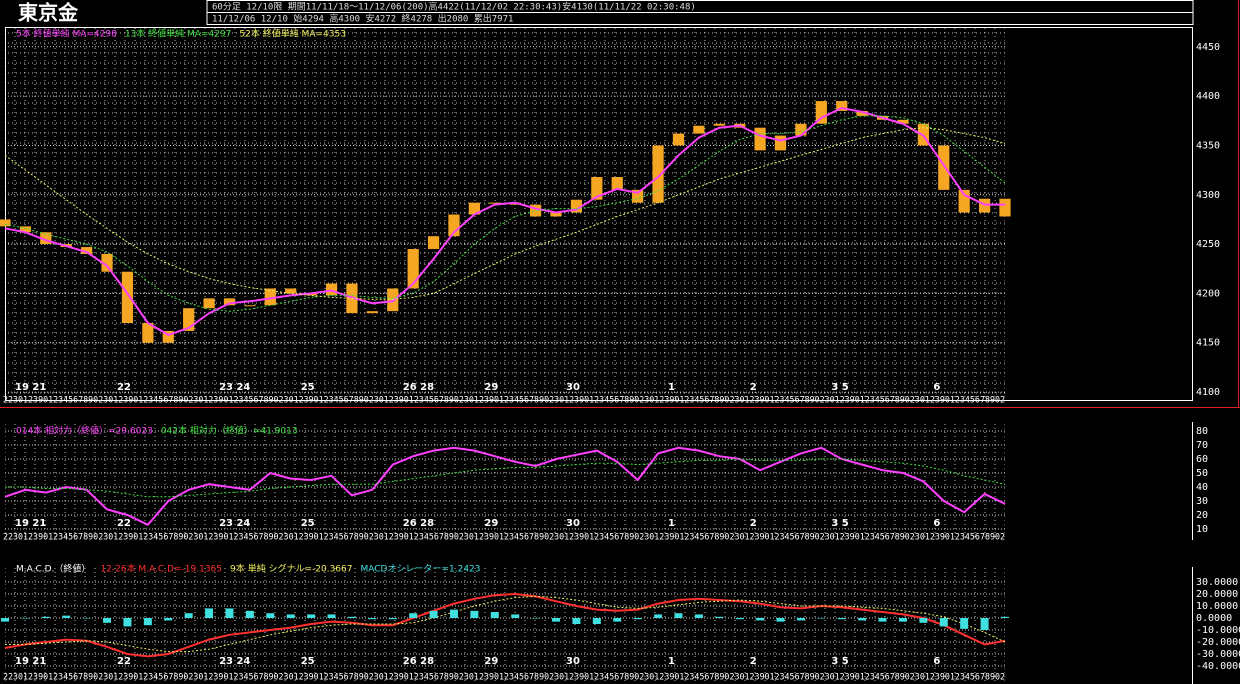 The image size is (1240, 684). I want to click on y-tick-label: -40.0000, so click(1218, 666).